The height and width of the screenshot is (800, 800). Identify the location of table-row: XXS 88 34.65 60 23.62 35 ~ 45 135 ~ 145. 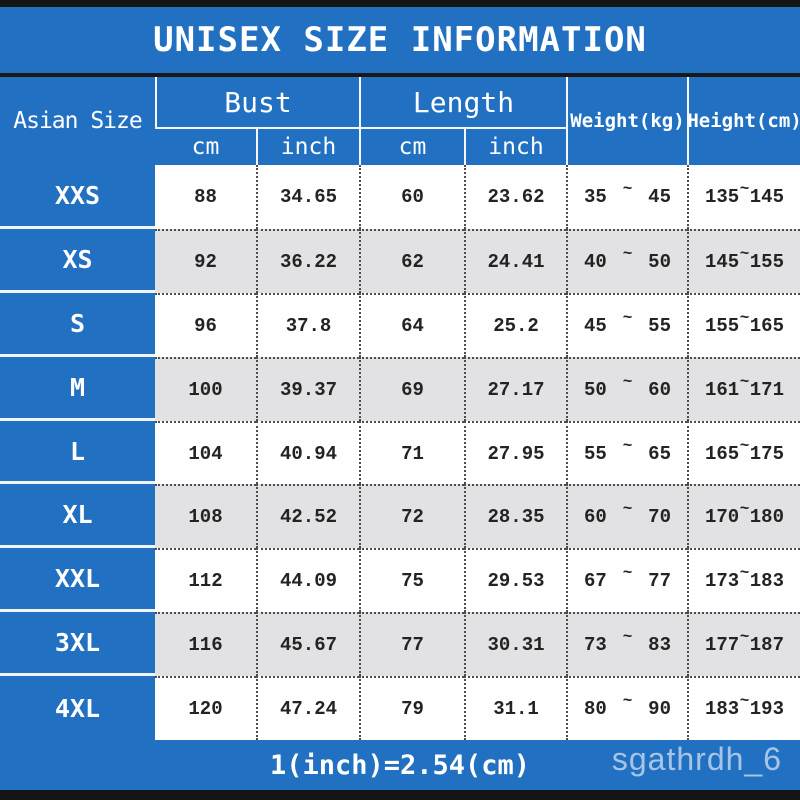
(400, 197).